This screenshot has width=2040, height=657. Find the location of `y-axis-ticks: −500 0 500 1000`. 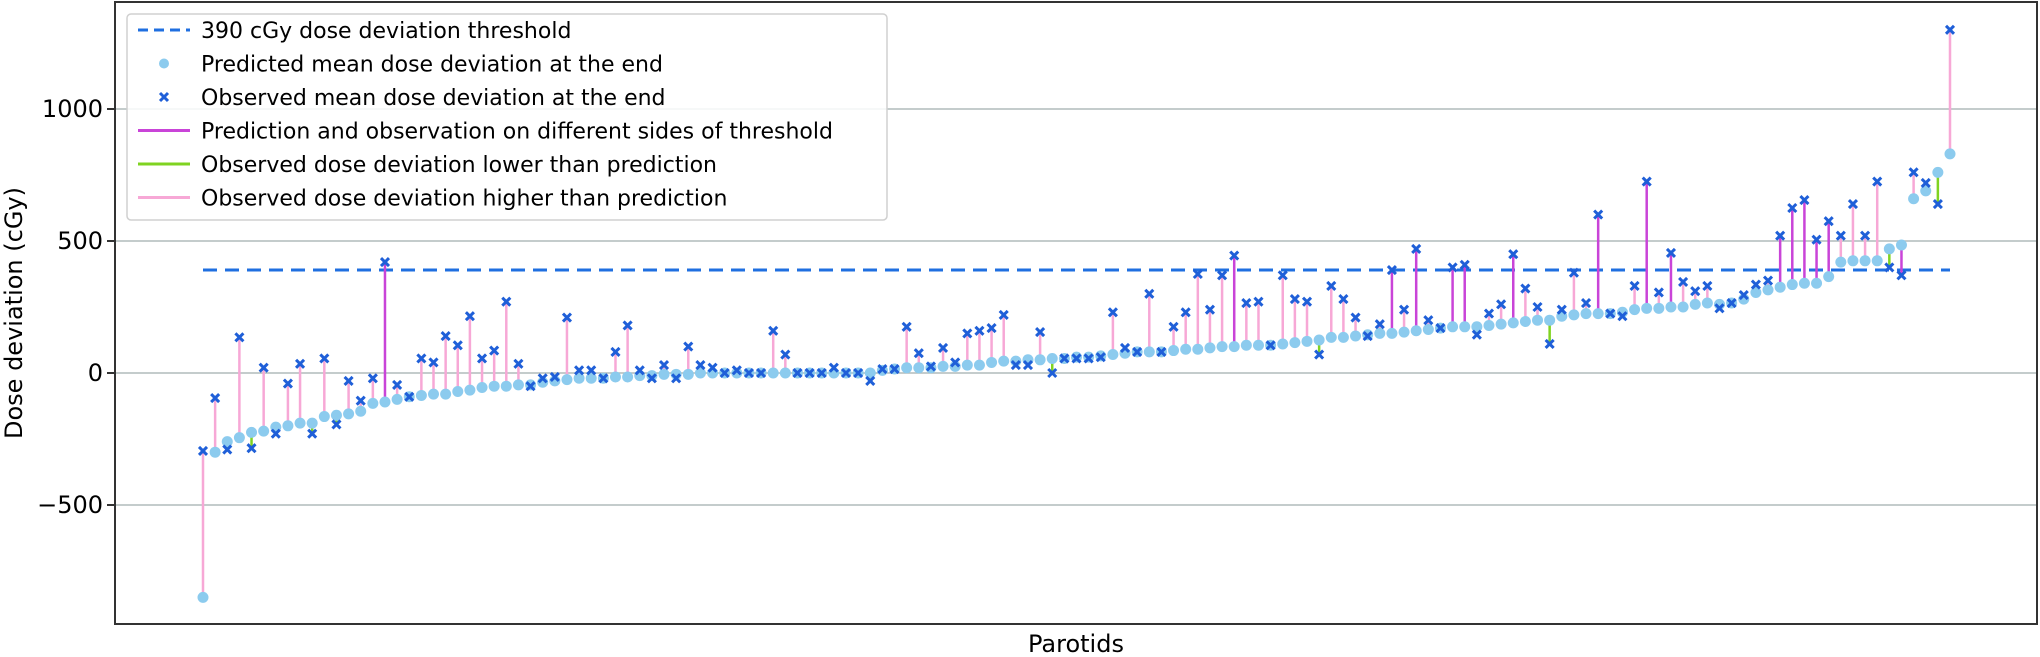

y-axis-ticks: −500 0 500 1000 is located at coordinates (76, 307).